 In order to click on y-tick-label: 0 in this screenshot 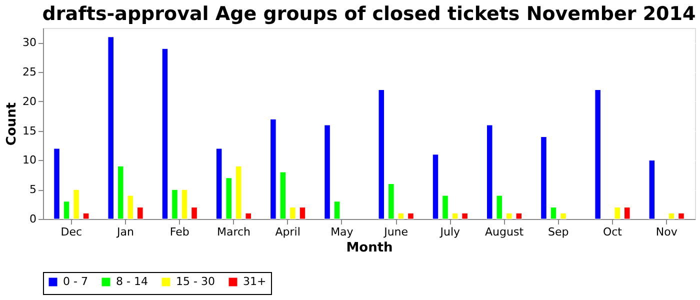, I will do `click(33, 219)`.